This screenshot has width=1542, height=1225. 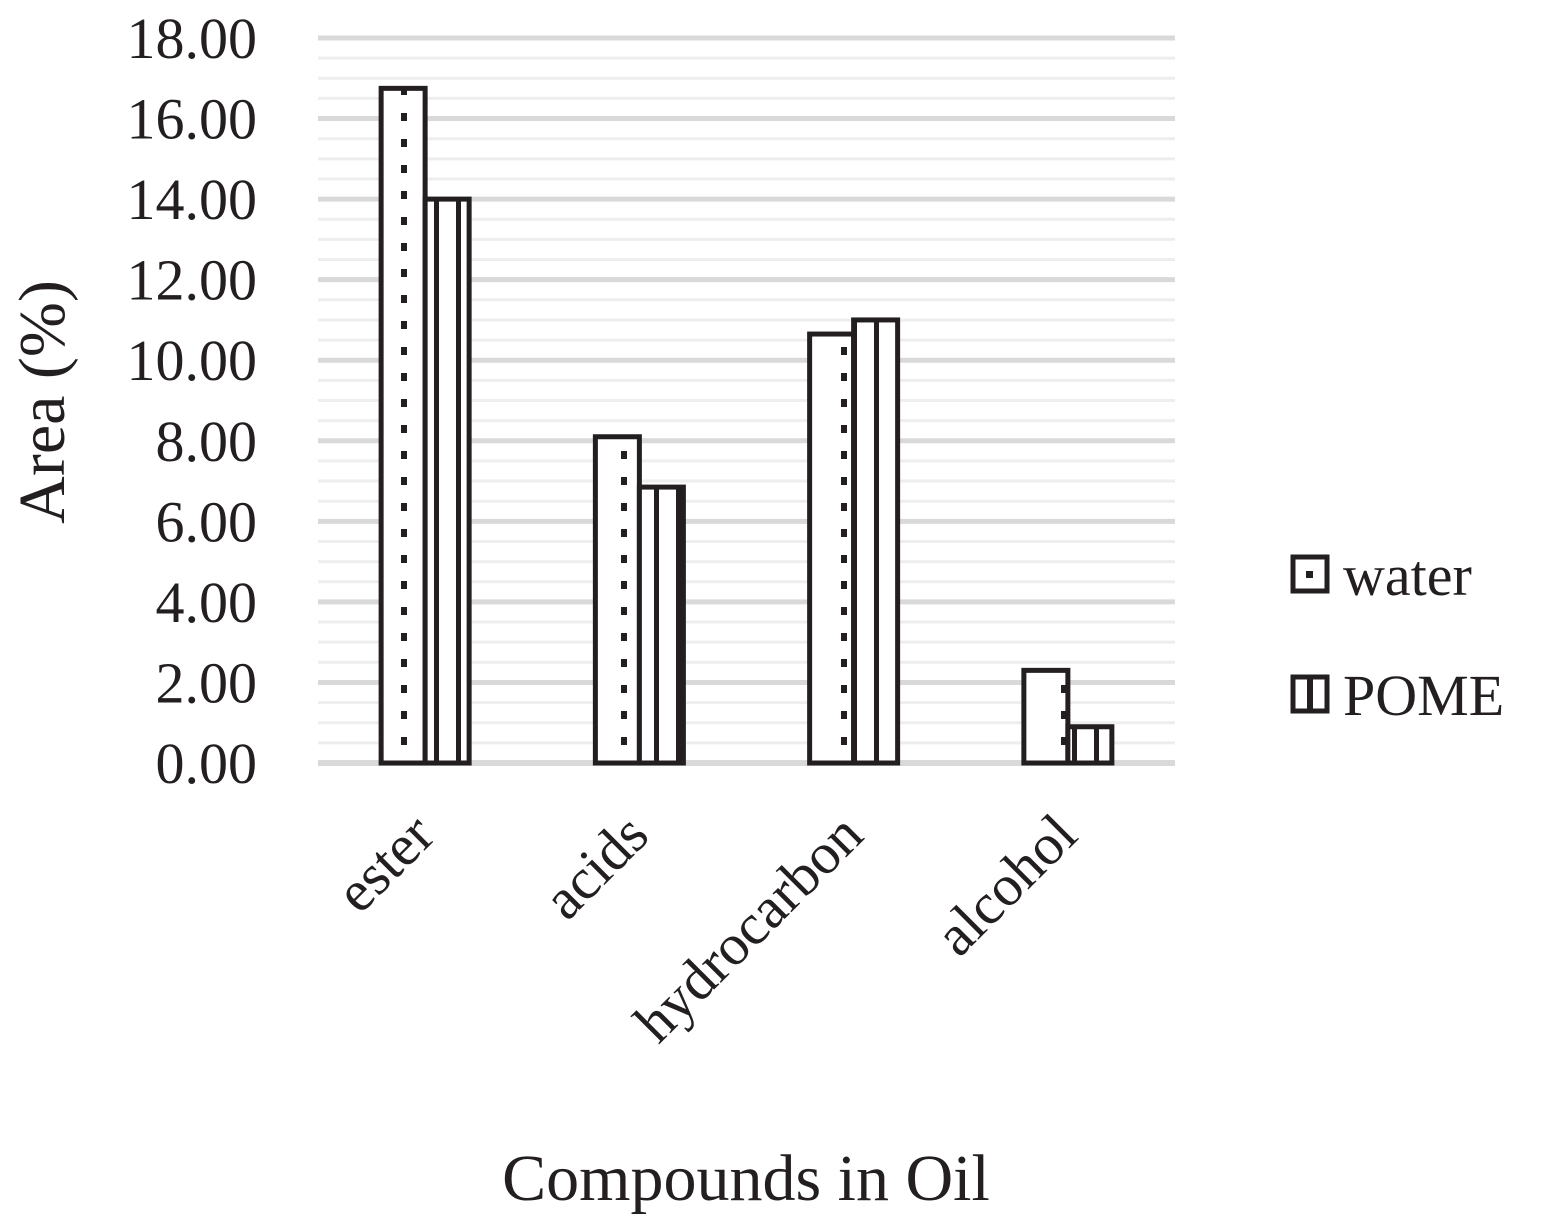 I want to click on x-category-label: acids, so click(x=595, y=866).